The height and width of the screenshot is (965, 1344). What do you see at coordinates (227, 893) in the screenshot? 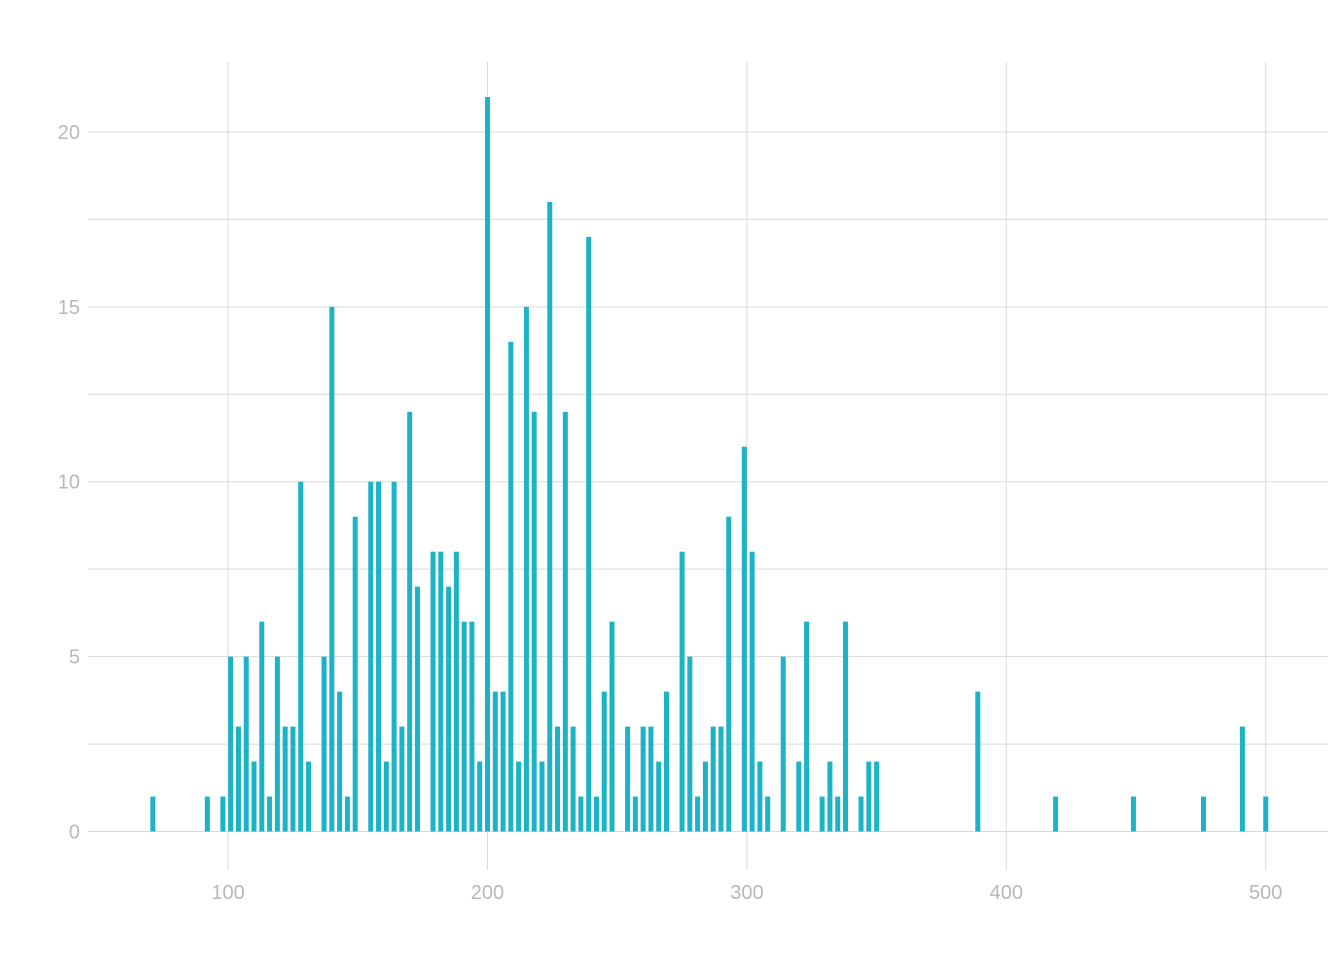
I see `x-tick-label: 100` at bounding box center [227, 893].